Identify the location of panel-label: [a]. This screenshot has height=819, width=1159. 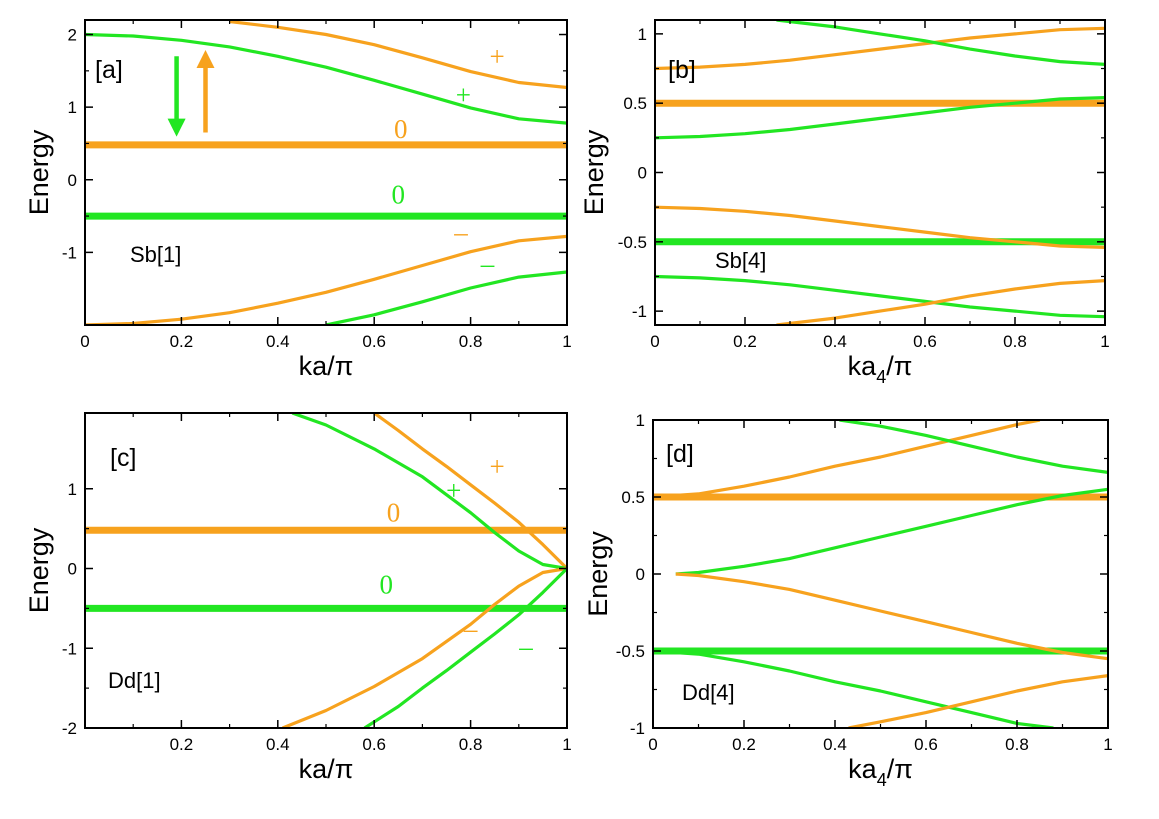
(109, 70).